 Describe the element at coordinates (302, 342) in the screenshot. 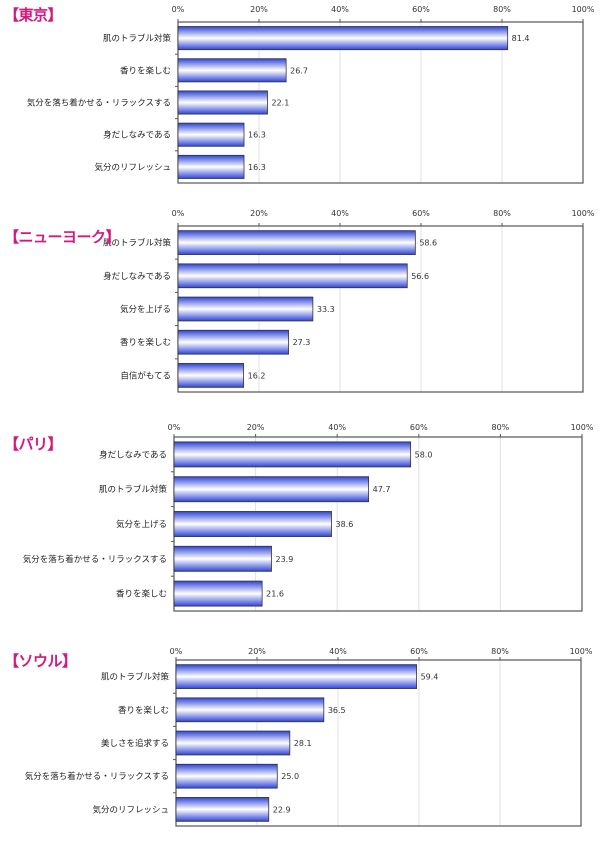

I see `value-label: 27.3` at that location.